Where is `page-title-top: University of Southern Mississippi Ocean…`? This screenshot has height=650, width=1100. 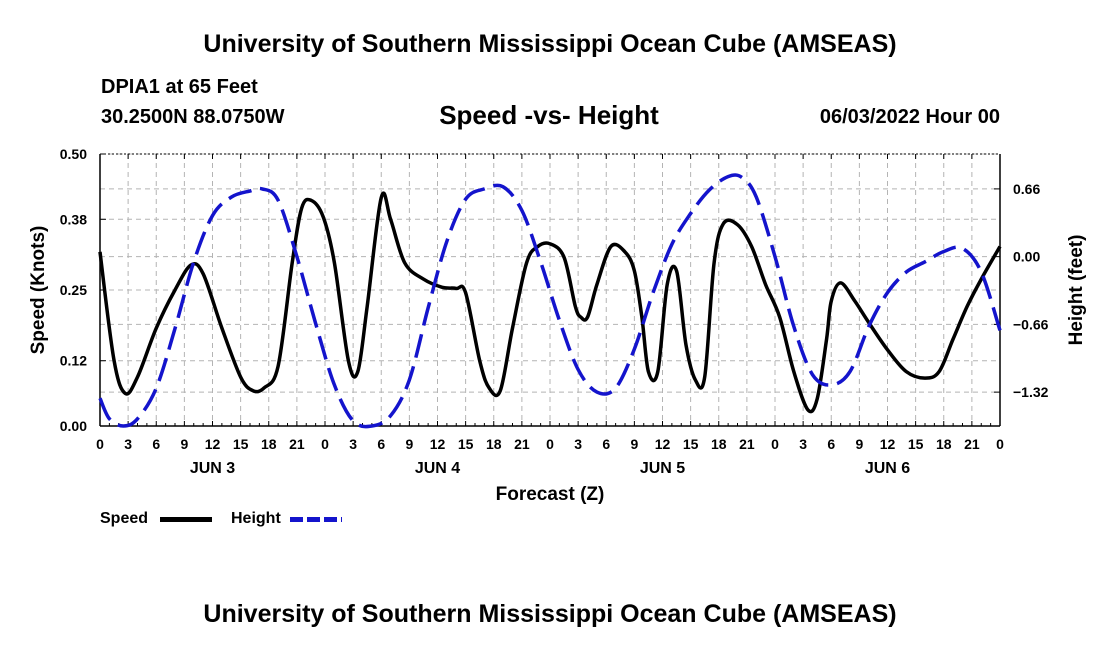 page-title-top: University of Southern Mississippi Ocean… is located at coordinates (550, 44).